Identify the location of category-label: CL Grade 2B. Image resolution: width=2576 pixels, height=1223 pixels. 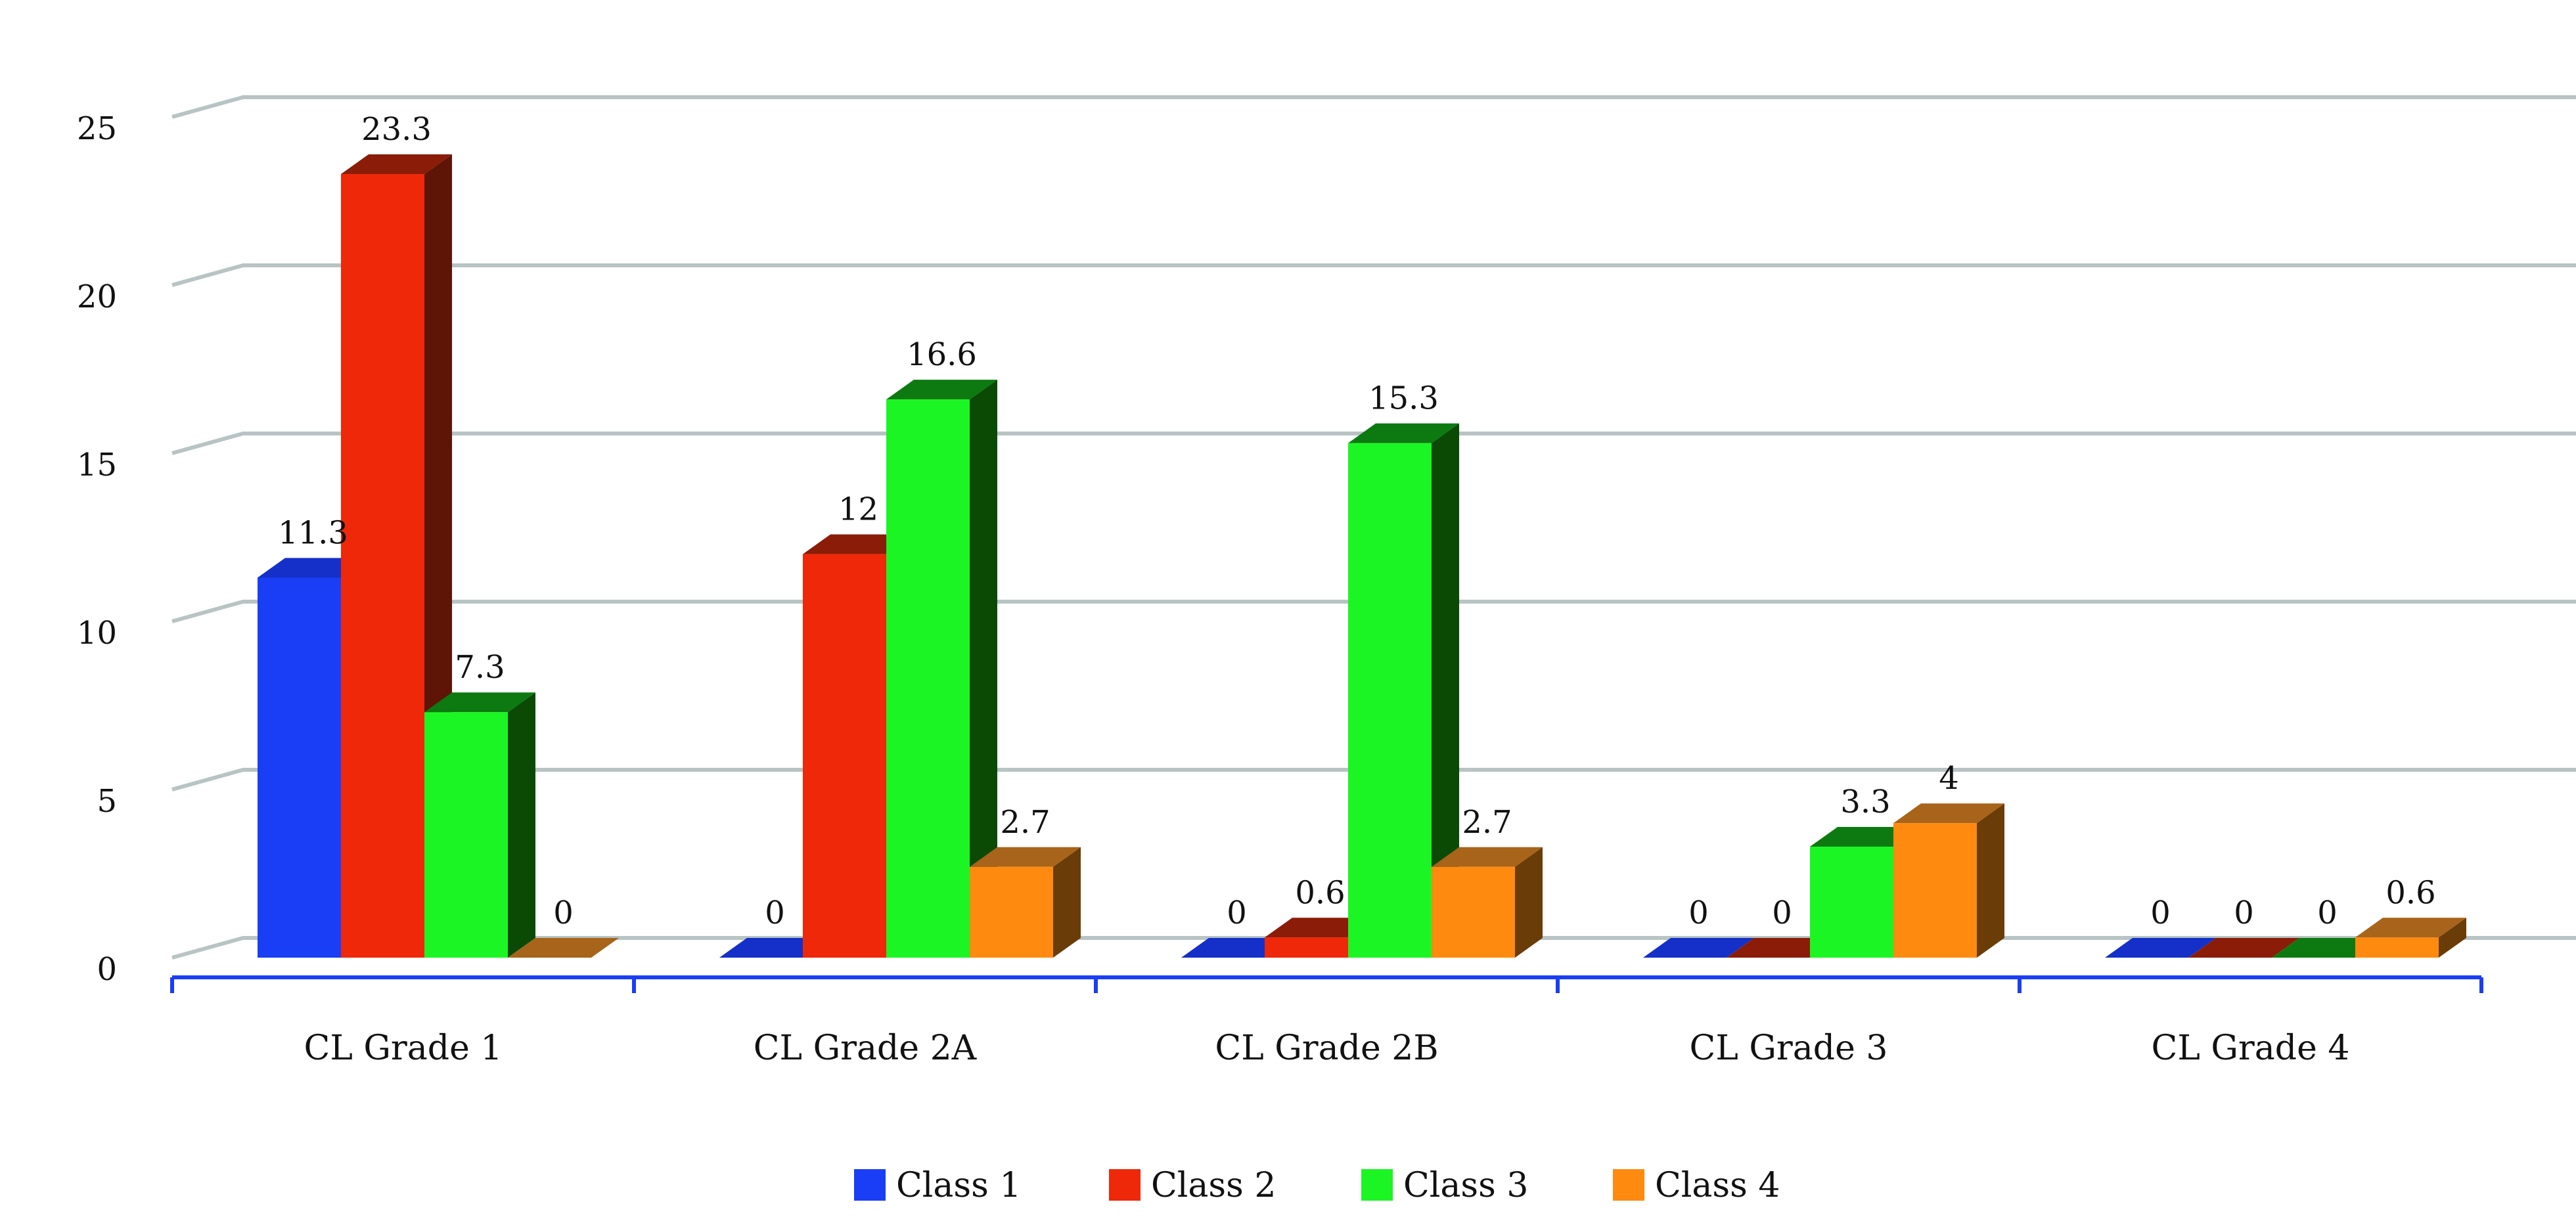
(1326, 1048).